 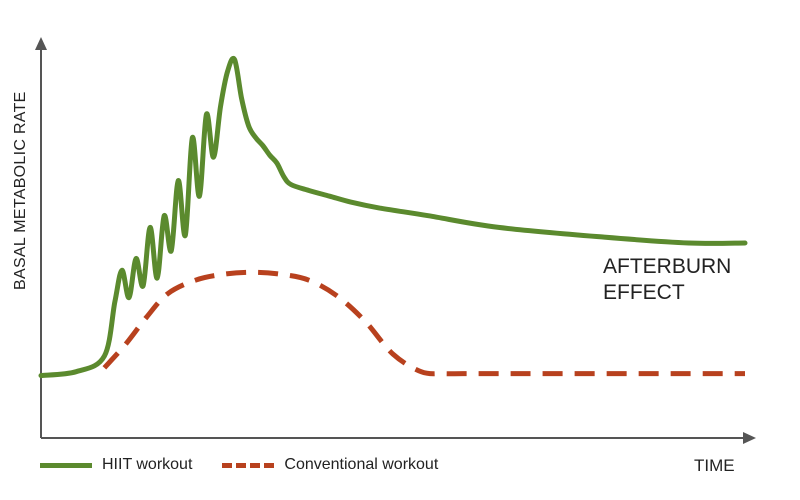 What do you see at coordinates (248, 465) in the screenshot?
I see `legend-swatch-dashed` at bounding box center [248, 465].